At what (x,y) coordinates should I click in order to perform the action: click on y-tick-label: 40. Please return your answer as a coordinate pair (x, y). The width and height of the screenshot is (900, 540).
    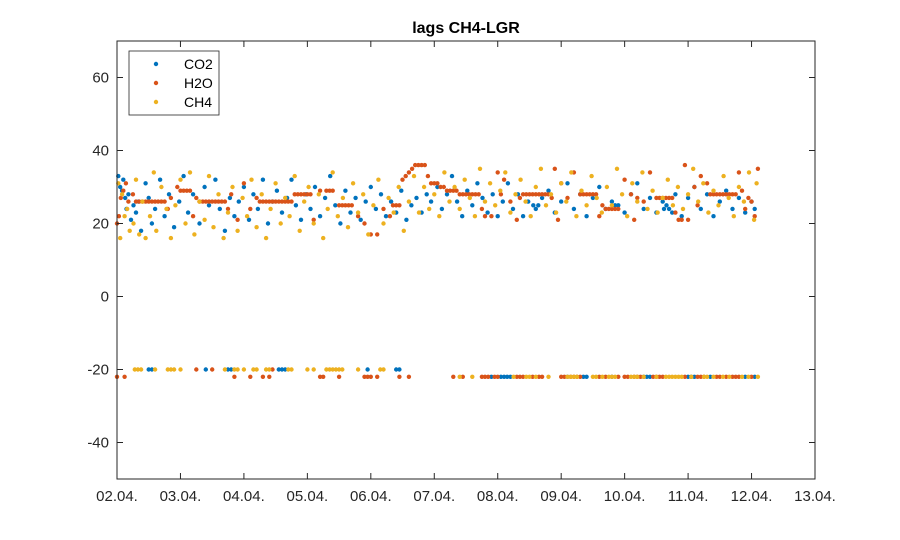
    Looking at the image, I should click on (100, 151).